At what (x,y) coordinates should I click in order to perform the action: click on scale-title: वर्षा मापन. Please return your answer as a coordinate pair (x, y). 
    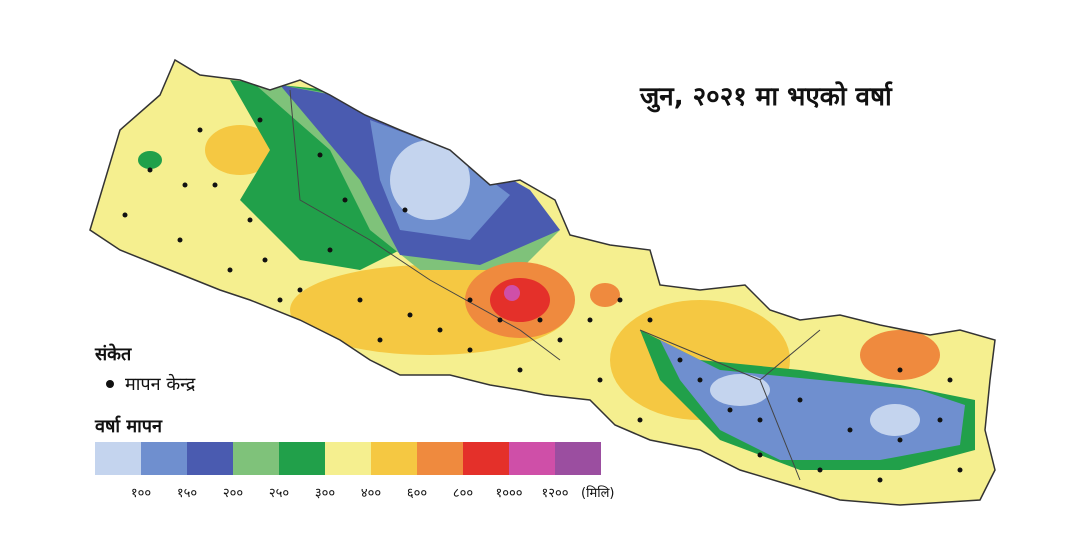
    Looking at the image, I should click on (128, 426).